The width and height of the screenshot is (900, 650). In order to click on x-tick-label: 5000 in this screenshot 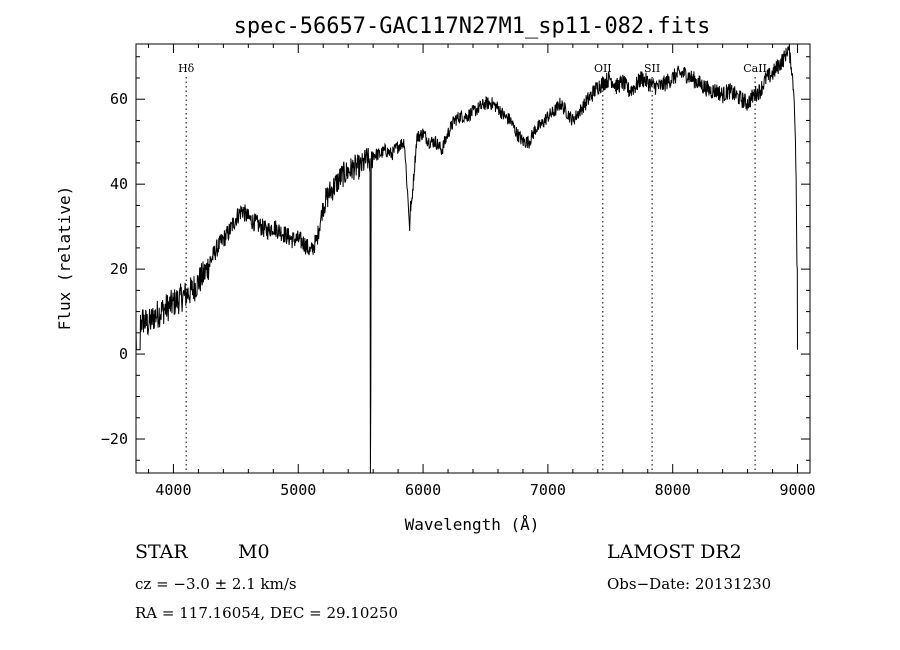, I will do `click(298, 490)`.